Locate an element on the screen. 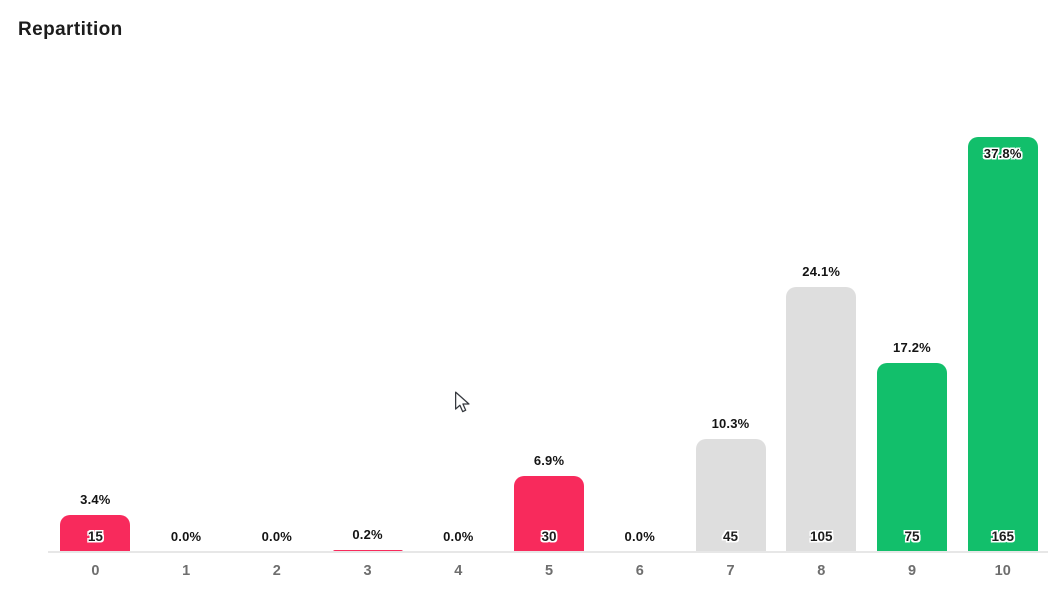  x-tick-label-0: 0 is located at coordinates (95, 571).